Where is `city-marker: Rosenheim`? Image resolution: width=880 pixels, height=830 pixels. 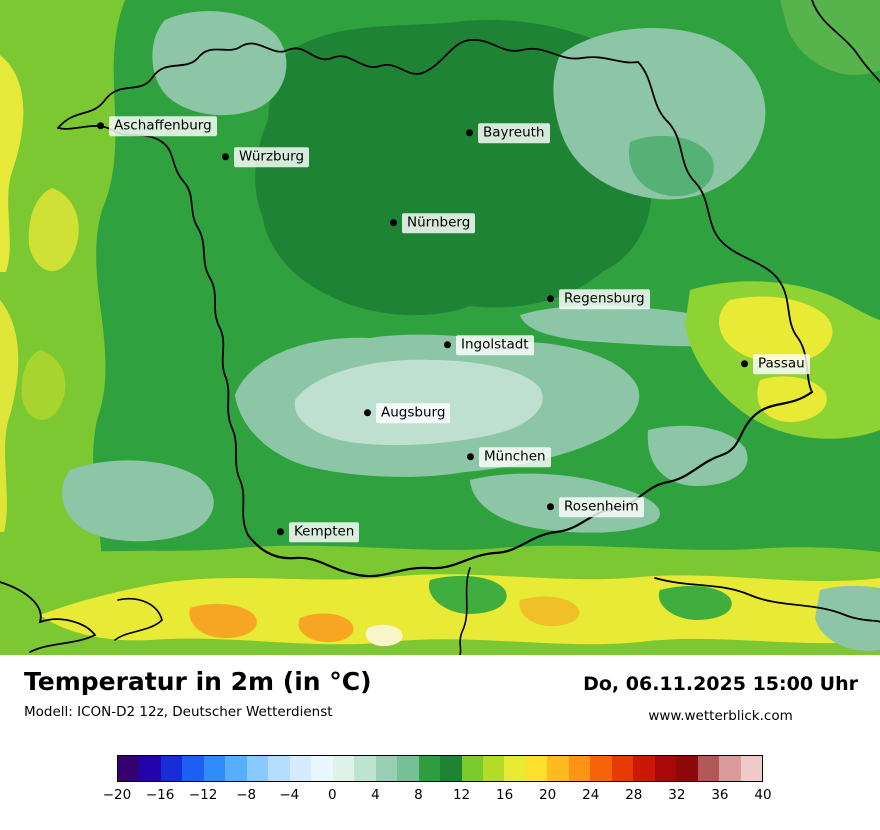 city-marker: Rosenheim is located at coordinates (595, 507).